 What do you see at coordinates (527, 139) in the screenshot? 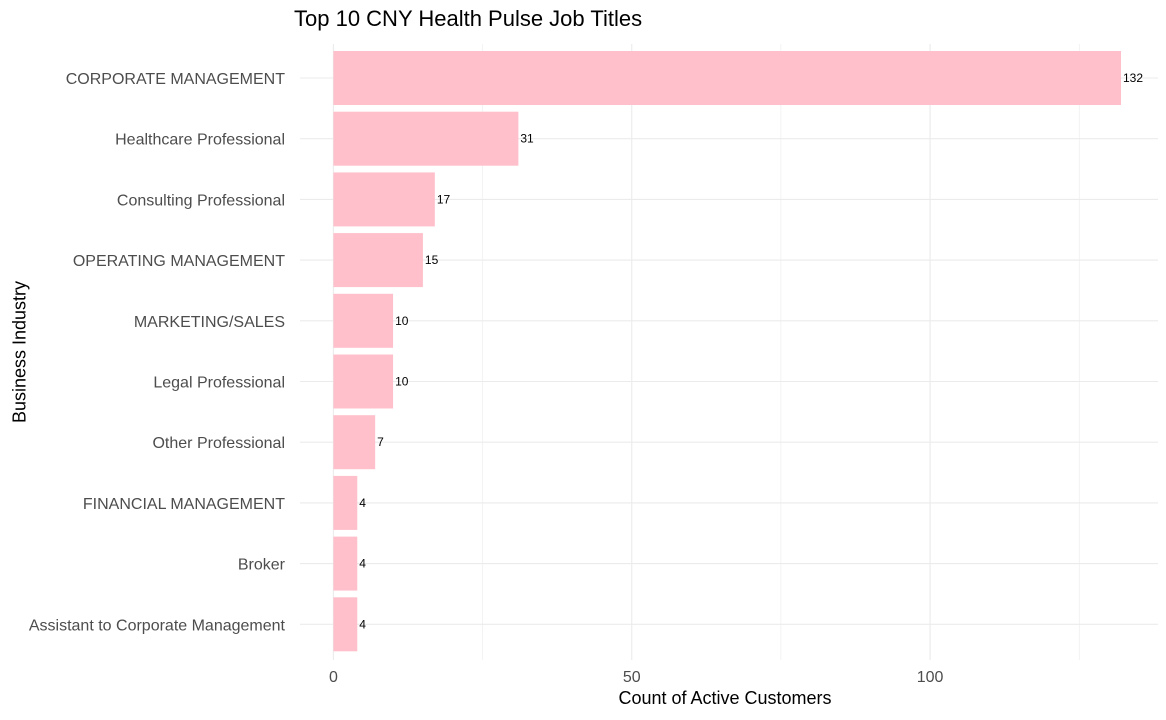
I see `data-label: 31` at bounding box center [527, 139].